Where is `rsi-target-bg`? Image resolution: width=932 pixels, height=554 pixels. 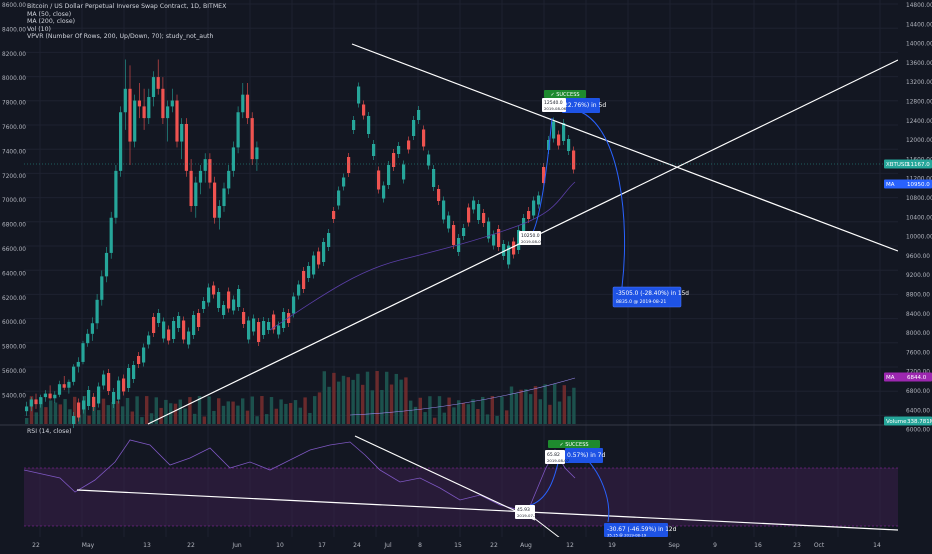
rsi-target-bg is located at coordinates (636, 530).